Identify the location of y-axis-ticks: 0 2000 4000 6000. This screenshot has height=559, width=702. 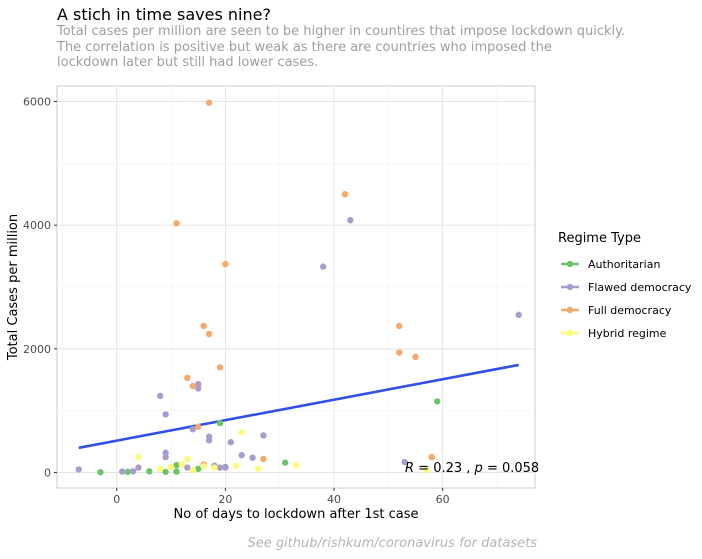
(40, 287).